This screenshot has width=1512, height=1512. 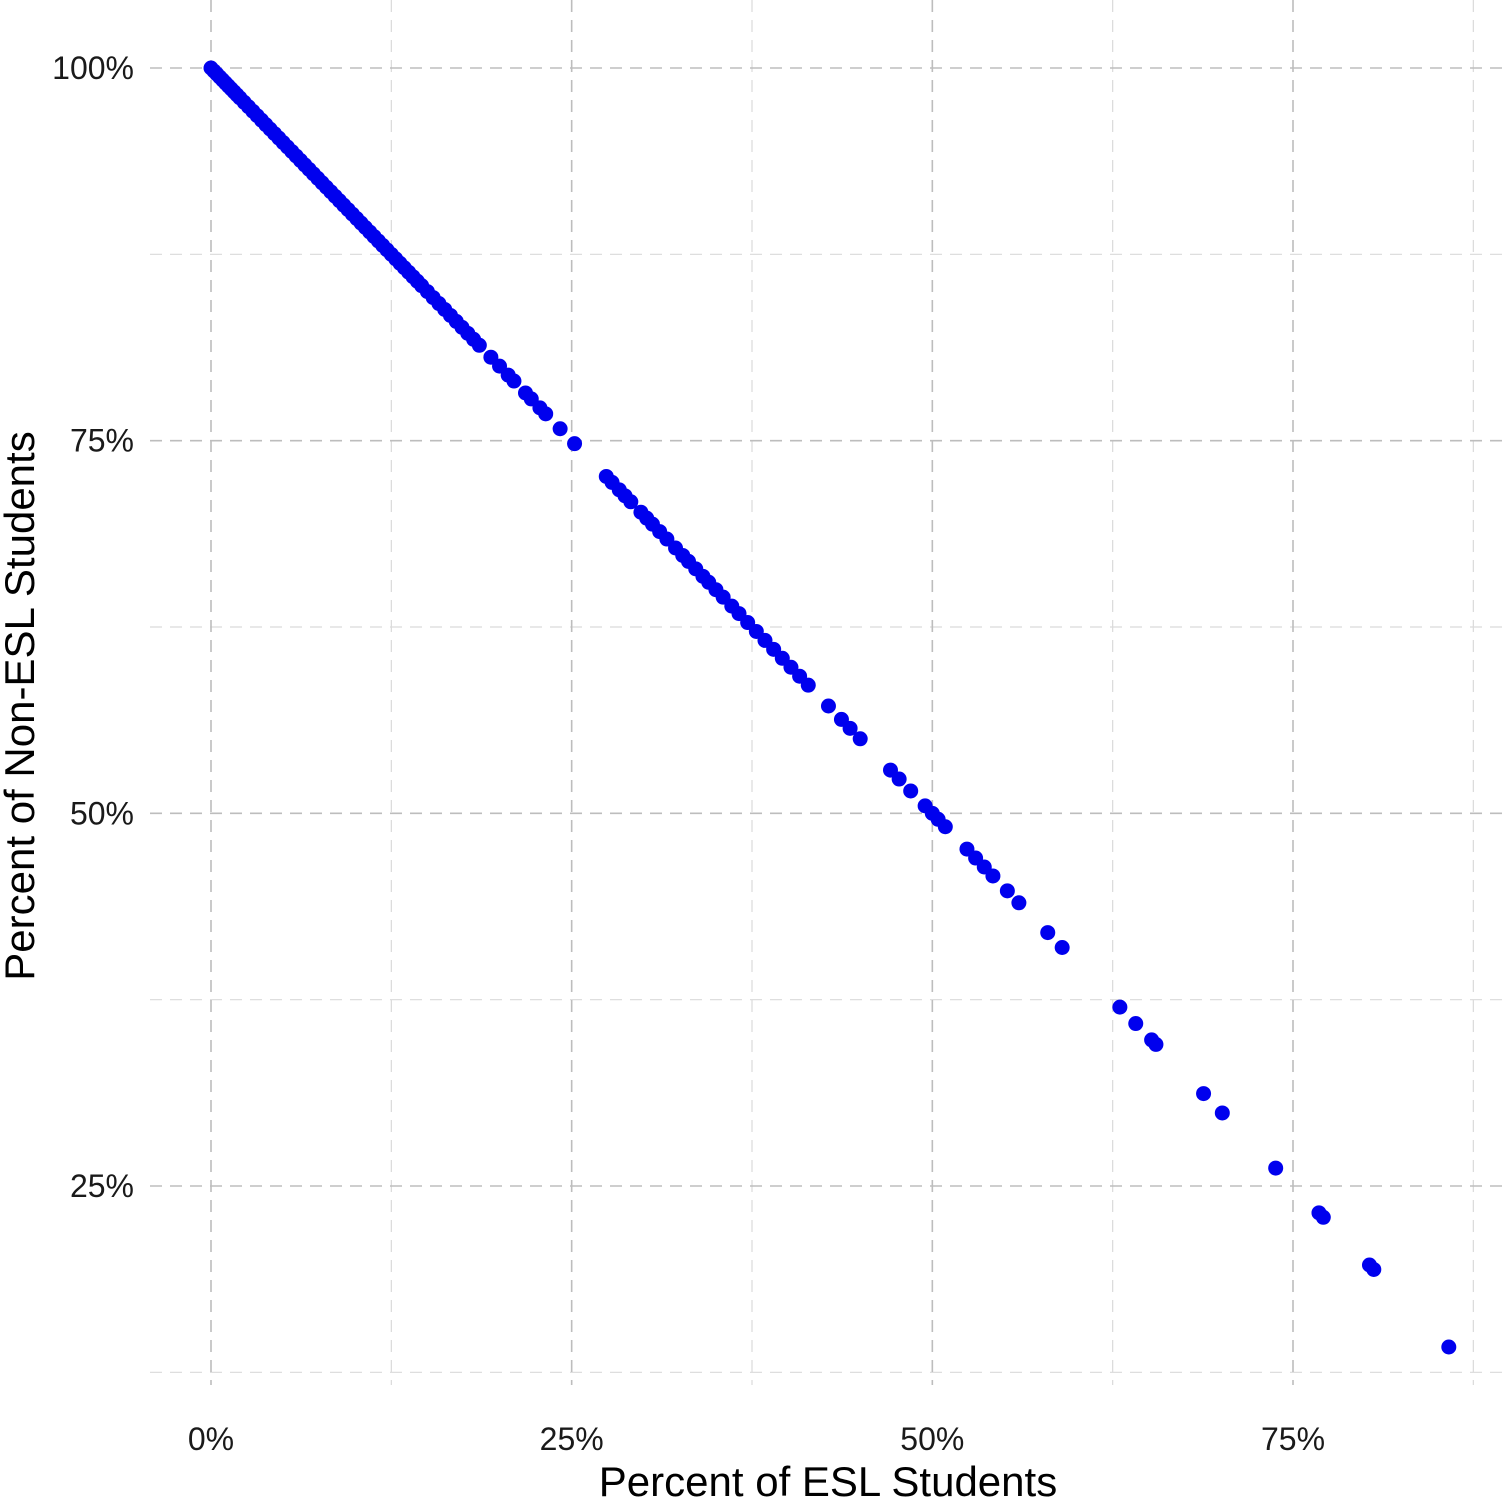 I want to click on y-tick-label: 75%, so click(x=102, y=441).